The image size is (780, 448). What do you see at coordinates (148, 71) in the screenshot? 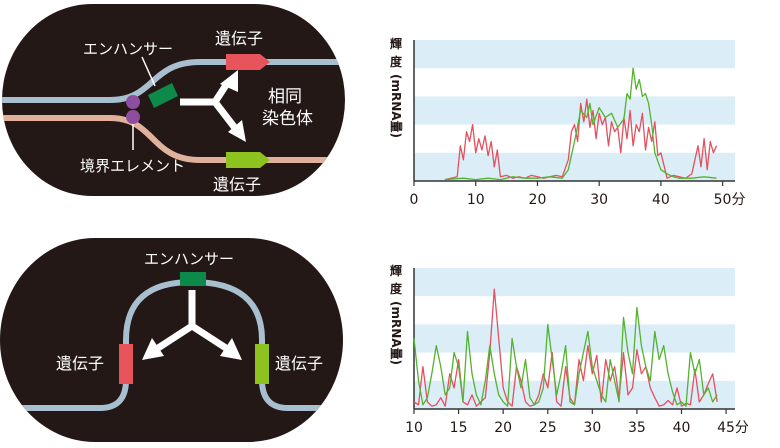
I see `enhancer-pointer` at bounding box center [148, 71].